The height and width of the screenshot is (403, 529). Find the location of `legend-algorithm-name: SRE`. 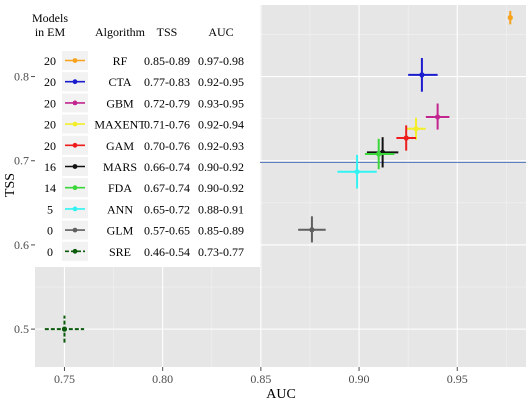

legend-algorithm-name: SRE is located at coordinates (120, 252).